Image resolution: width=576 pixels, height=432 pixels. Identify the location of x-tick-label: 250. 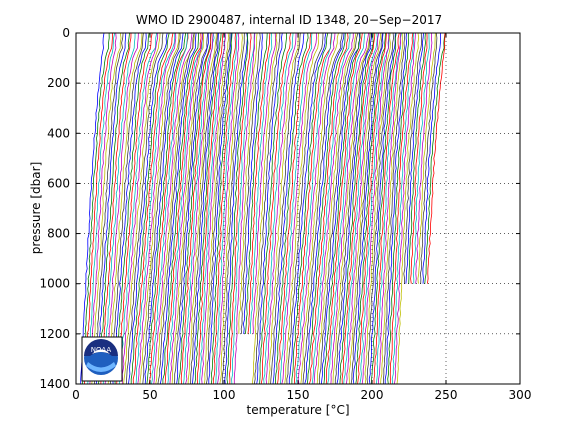
(446, 395).